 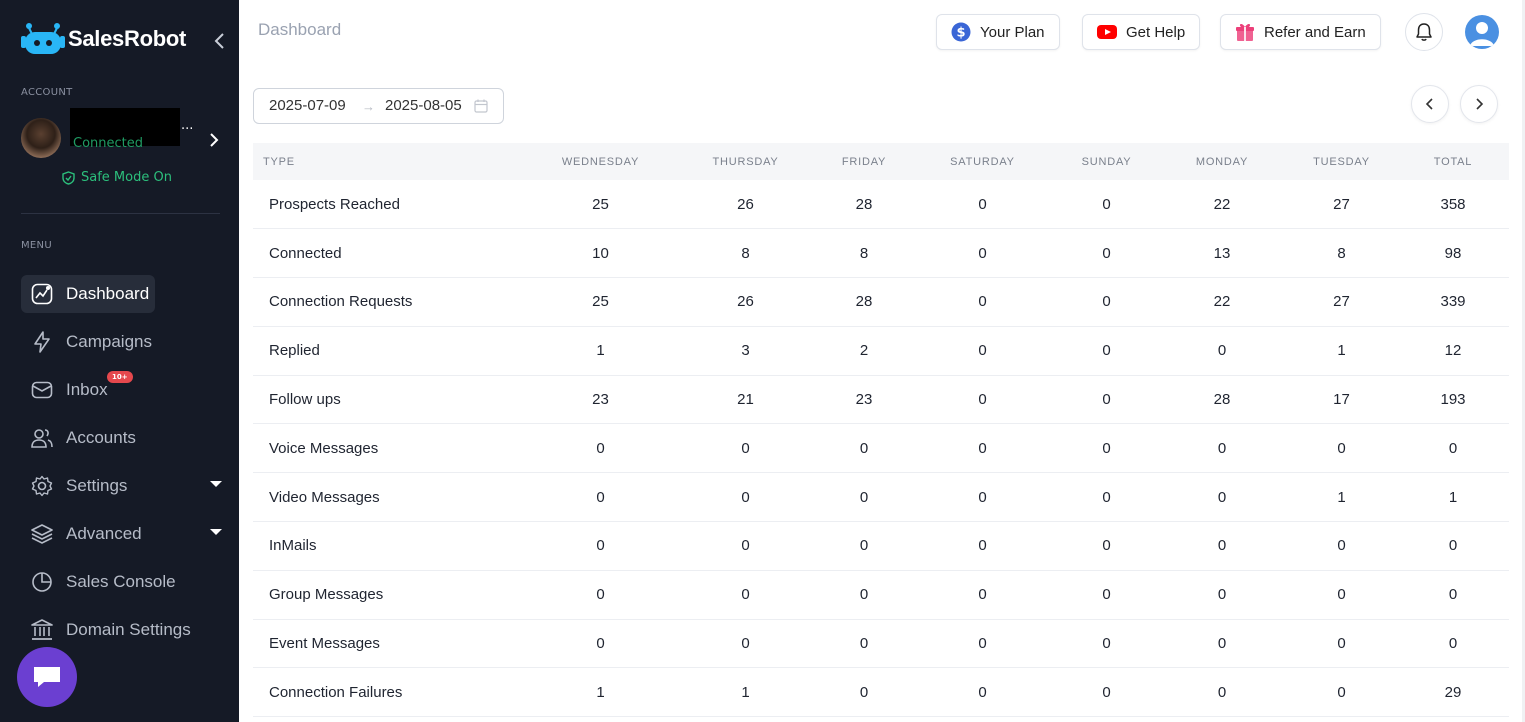 I want to click on column-header-friday: FRIDAY, so click(x=864, y=161).